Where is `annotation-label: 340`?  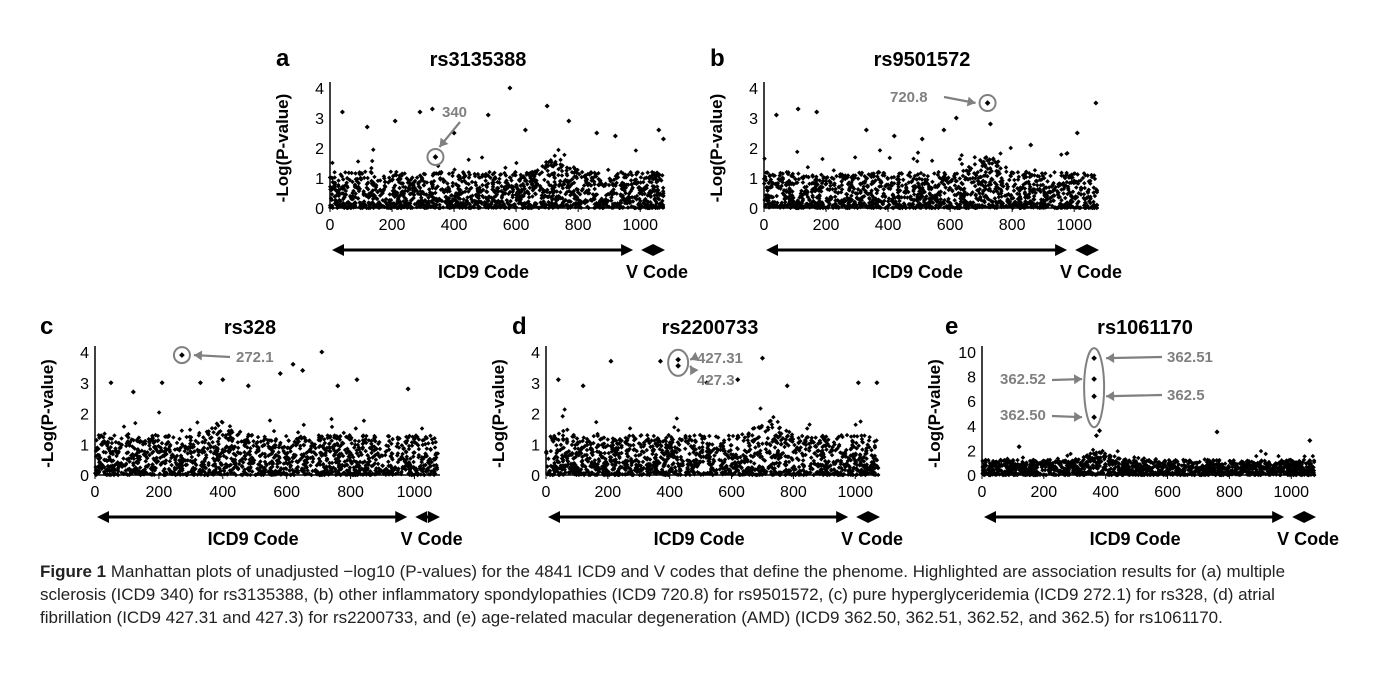 annotation-label: 340 is located at coordinates (454, 112).